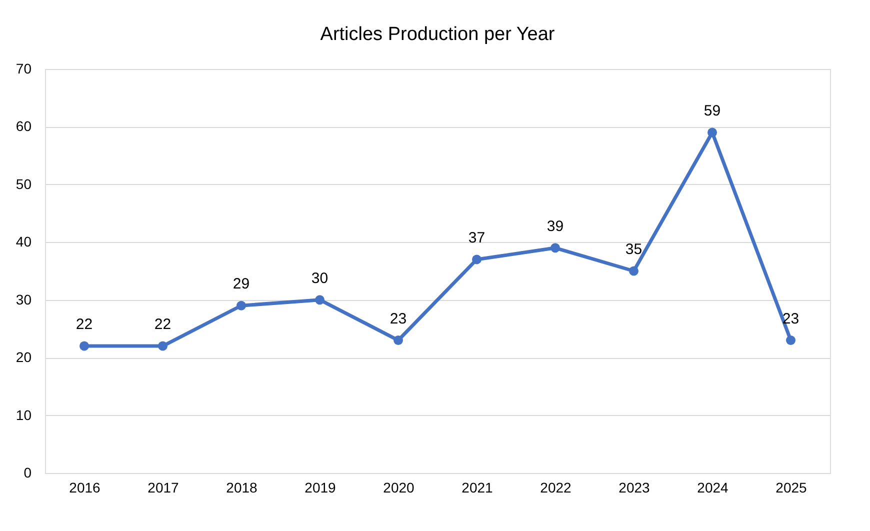 The image size is (870, 531). What do you see at coordinates (713, 488) in the screenshot?
I see `x-tick-label: 2024` at bounding box center [713, 488].